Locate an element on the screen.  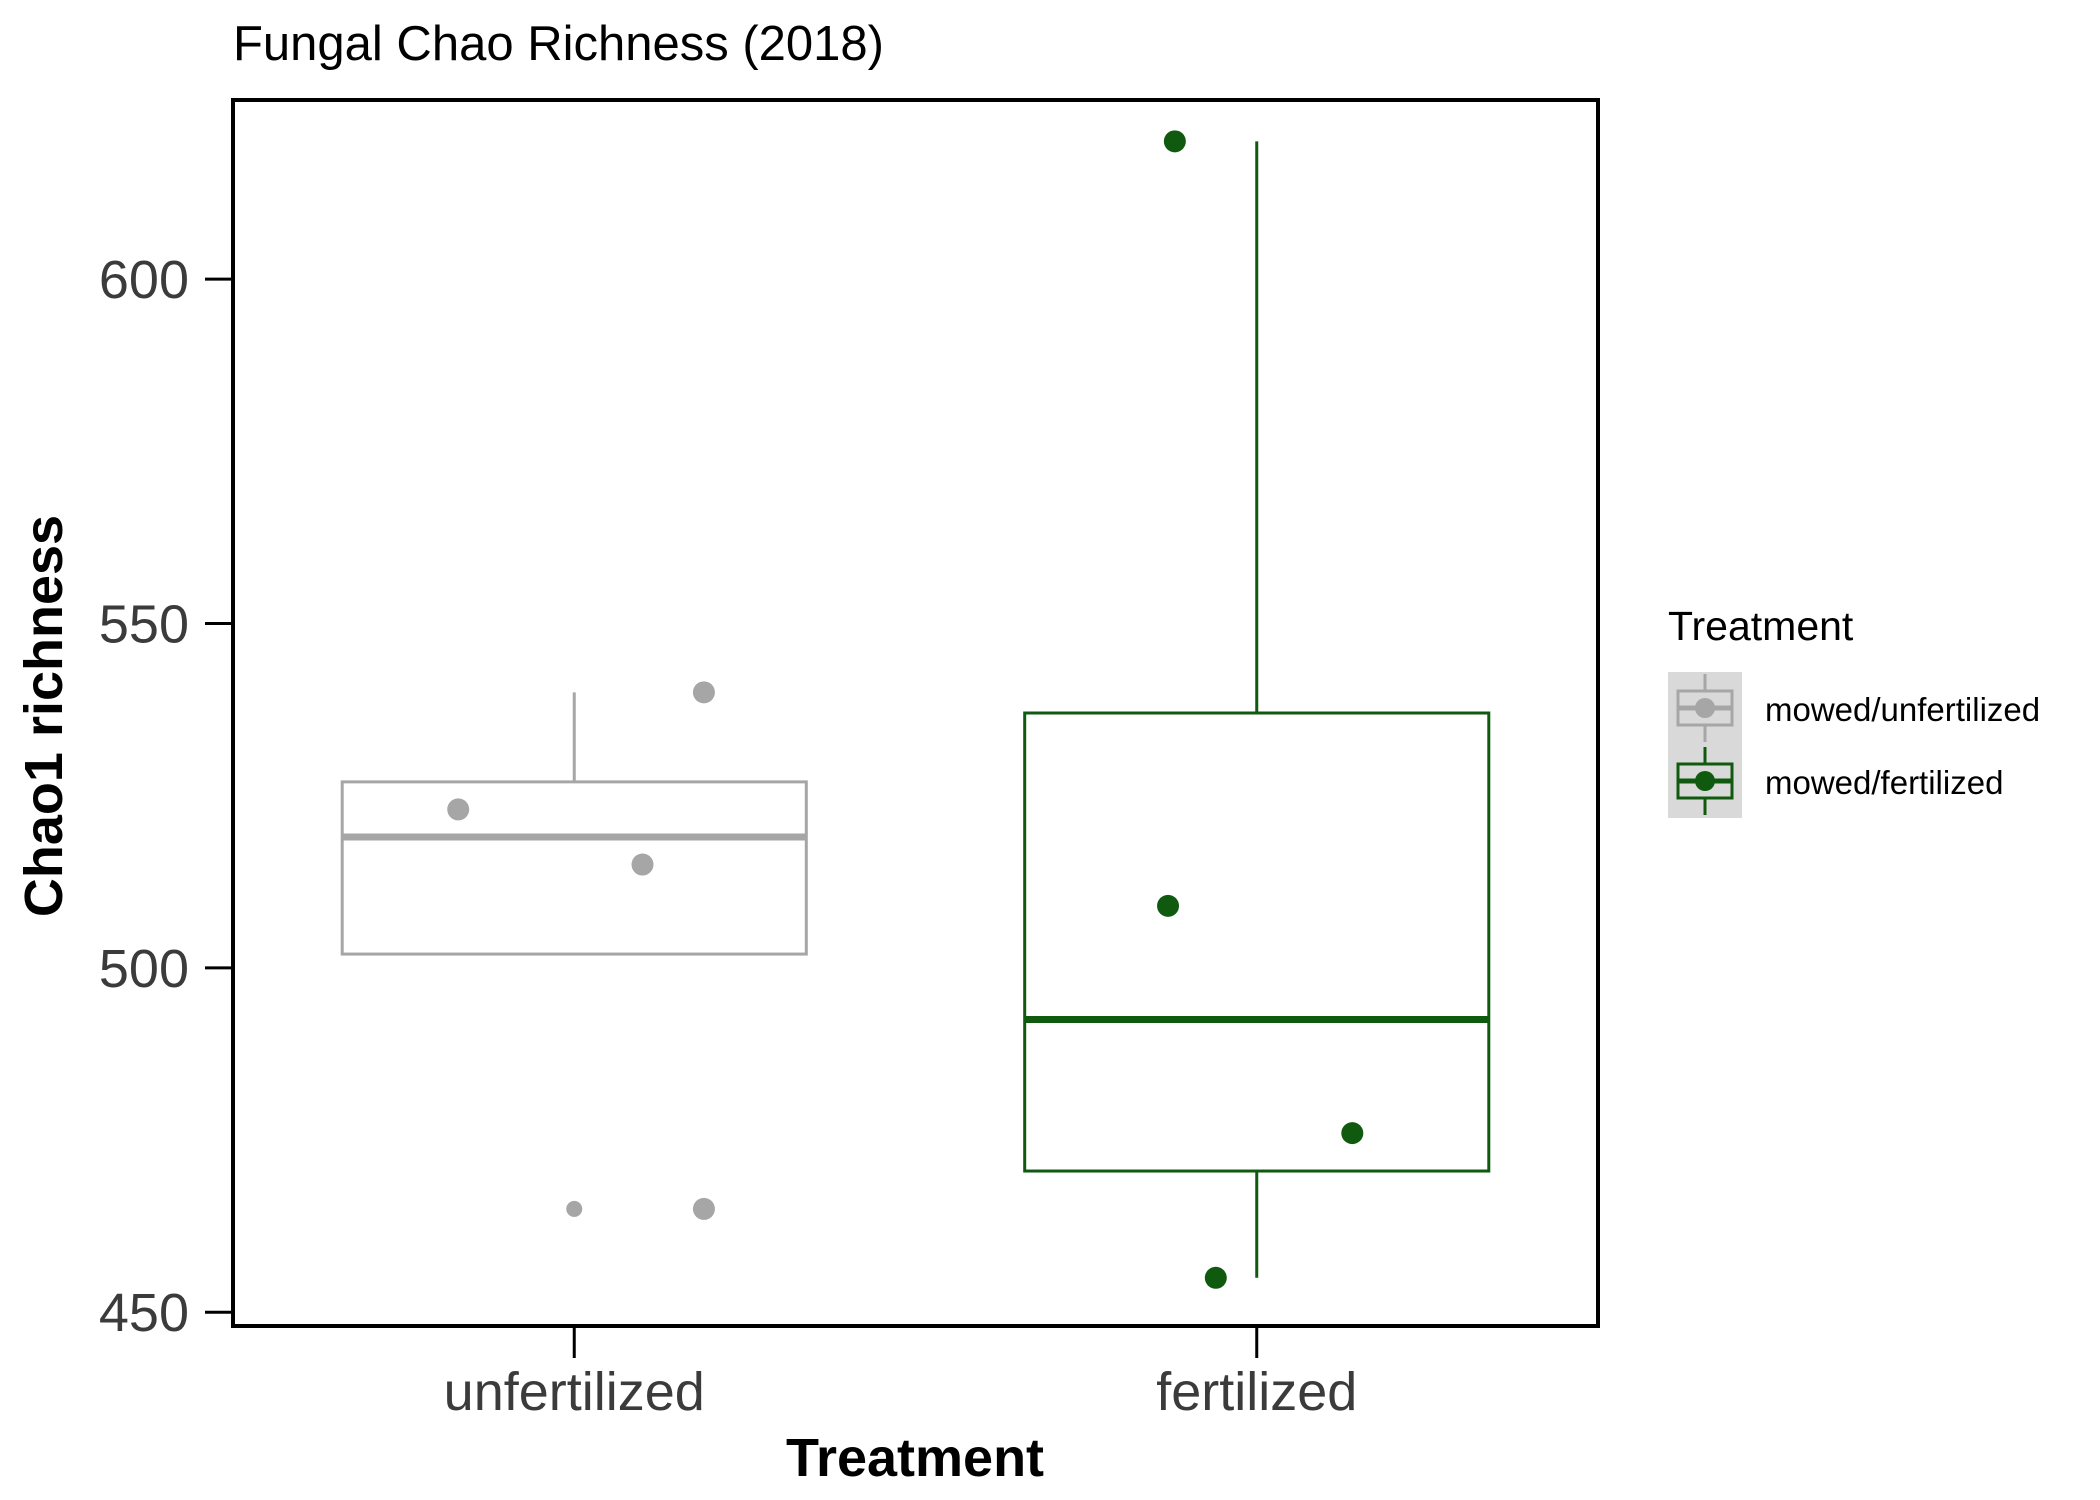
legend-point-fertilized is located at coordinates (1705, 781).